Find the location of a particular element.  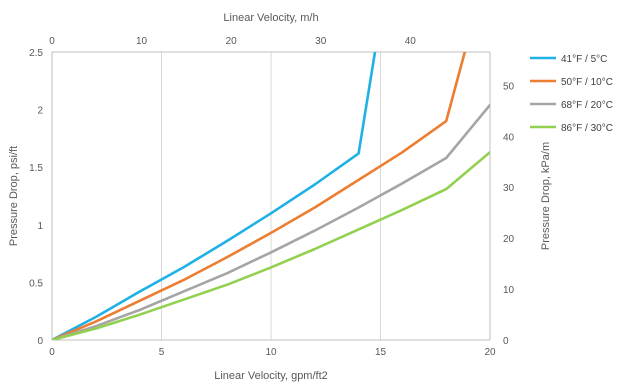

y-right-tick-label: 10 is located at coordinates (509, 290).